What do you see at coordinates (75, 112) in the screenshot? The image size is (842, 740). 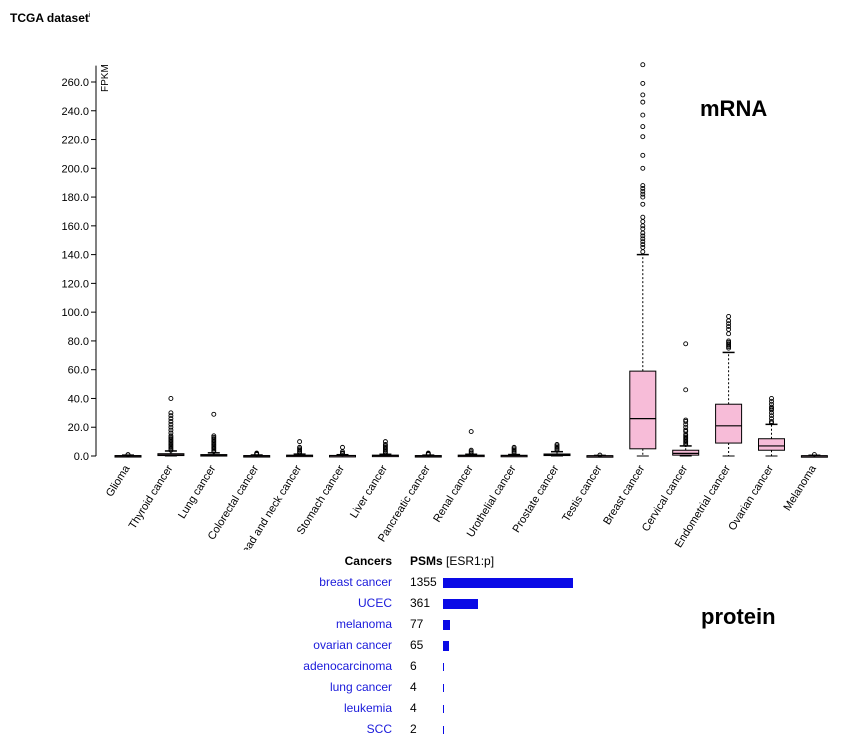 I see `y-tick-label: 240.0` at bounding box center [75, 112].